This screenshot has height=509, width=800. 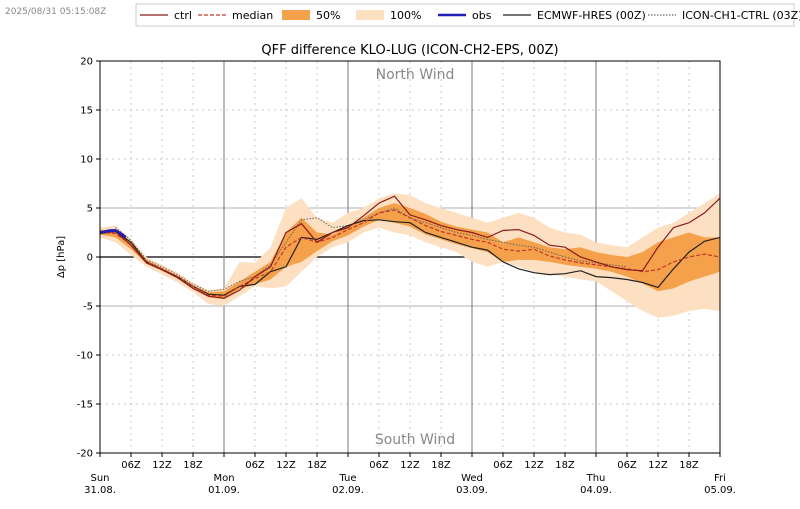 What do you see at coordinates (465, 15) in the screenshot?
I see `legend-entry-obs: obs` at bounding box center [465, 15].